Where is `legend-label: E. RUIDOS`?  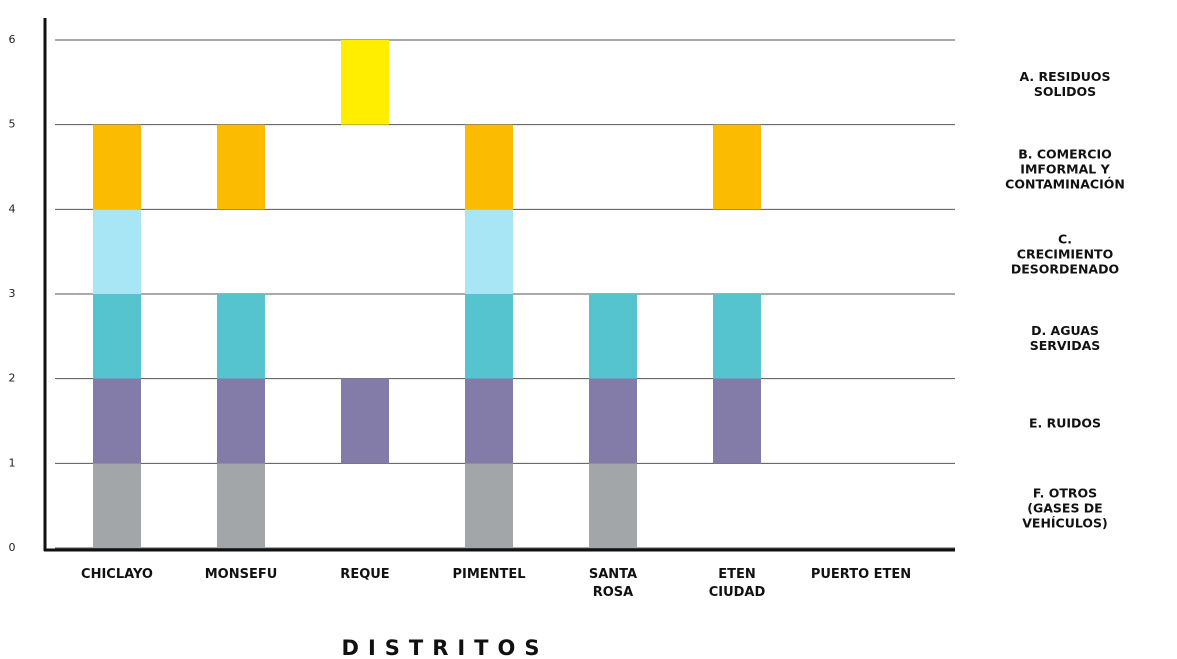
legend-label: E. RUIDOS is located at coordinates (1065, 423).